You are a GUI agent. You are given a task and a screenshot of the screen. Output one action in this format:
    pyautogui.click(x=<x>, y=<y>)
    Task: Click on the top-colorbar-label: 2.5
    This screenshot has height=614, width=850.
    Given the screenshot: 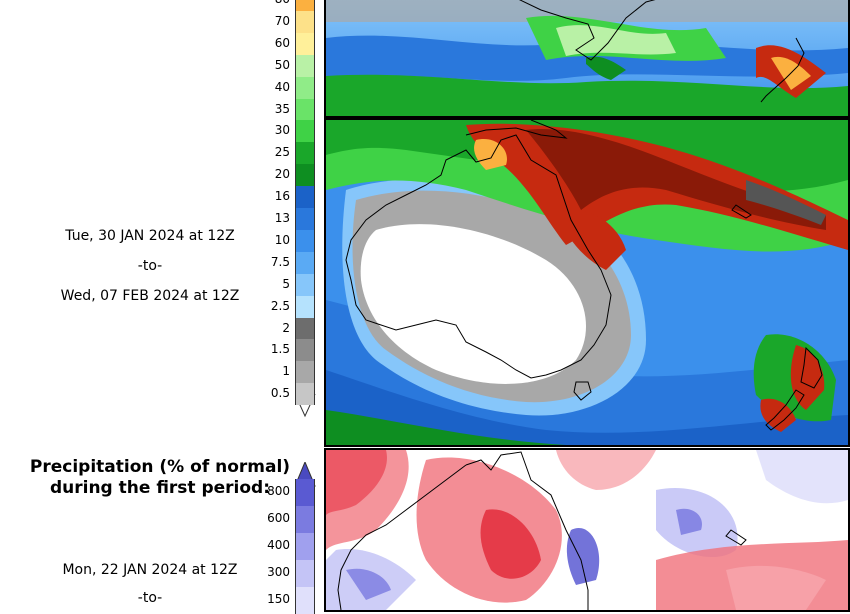 What is the action you would take?
    pyautogui.click(x=280, y=305)
    